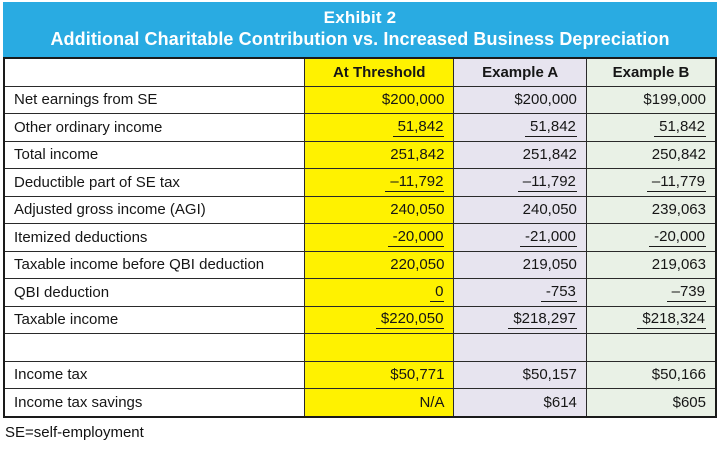  Describe the element at coordinates (520, 72) in the screenshot. I see `column-header-example-a: Example A` at that location.